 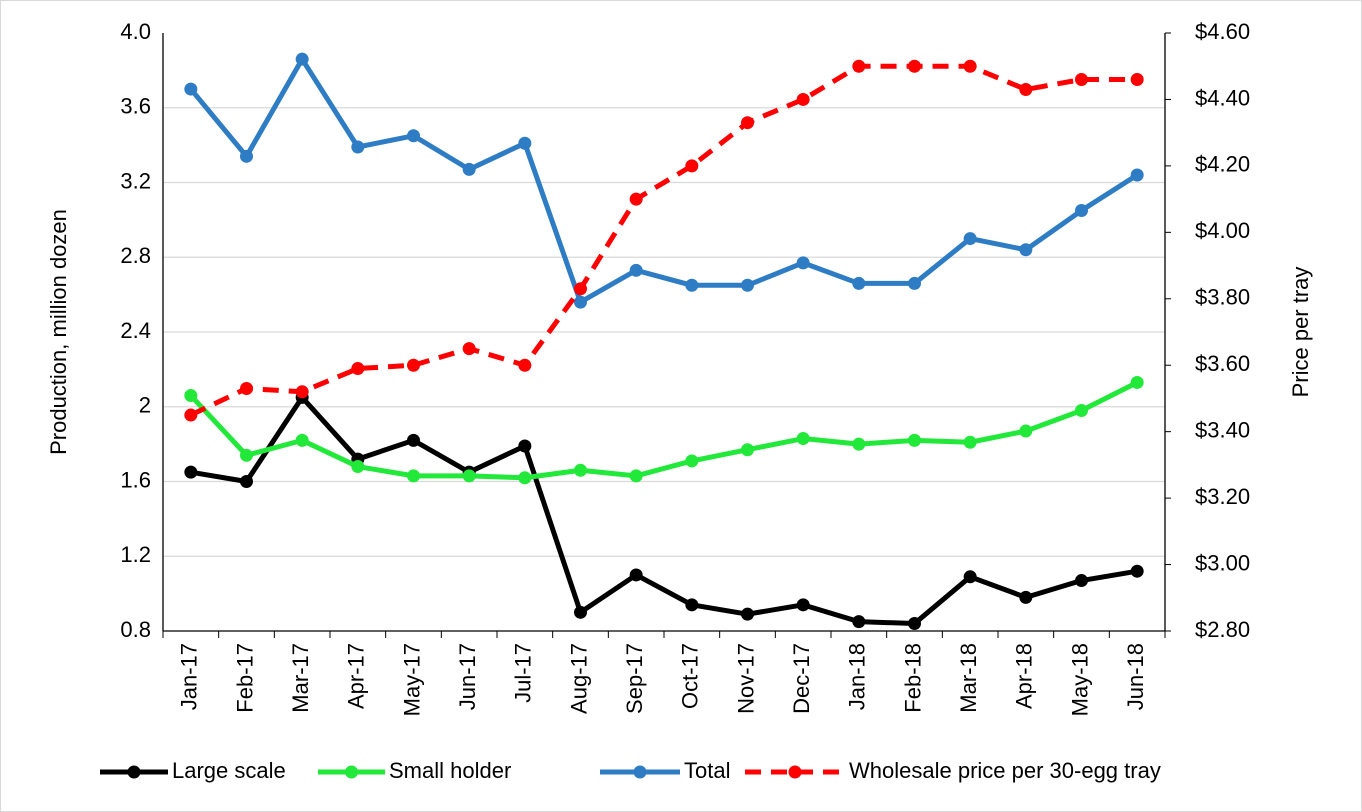 What do you see at coordinates (690, 676) in the screenshot?
I see `x-tick-label: Oct-17` at bounding box center [690, 676].